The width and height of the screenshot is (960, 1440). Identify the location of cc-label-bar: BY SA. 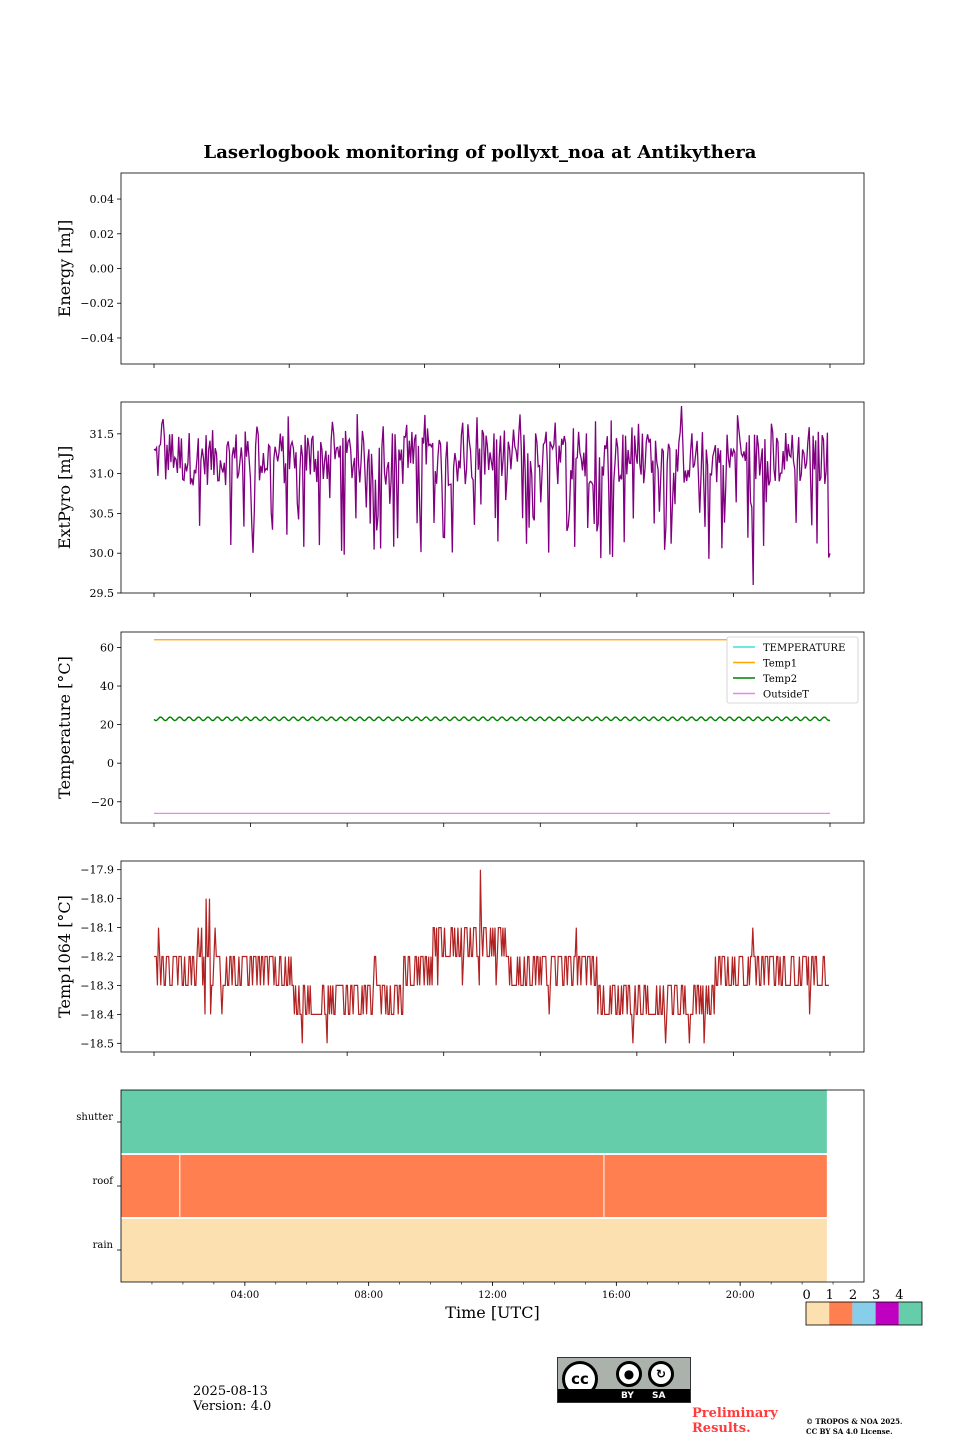
(624, 1395).